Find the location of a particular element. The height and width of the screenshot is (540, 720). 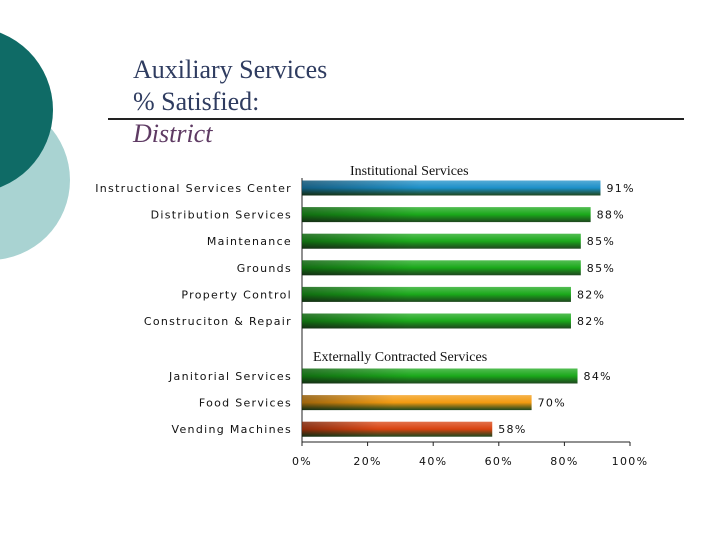

category-label: Food Services is located at coordinates (245, 403).